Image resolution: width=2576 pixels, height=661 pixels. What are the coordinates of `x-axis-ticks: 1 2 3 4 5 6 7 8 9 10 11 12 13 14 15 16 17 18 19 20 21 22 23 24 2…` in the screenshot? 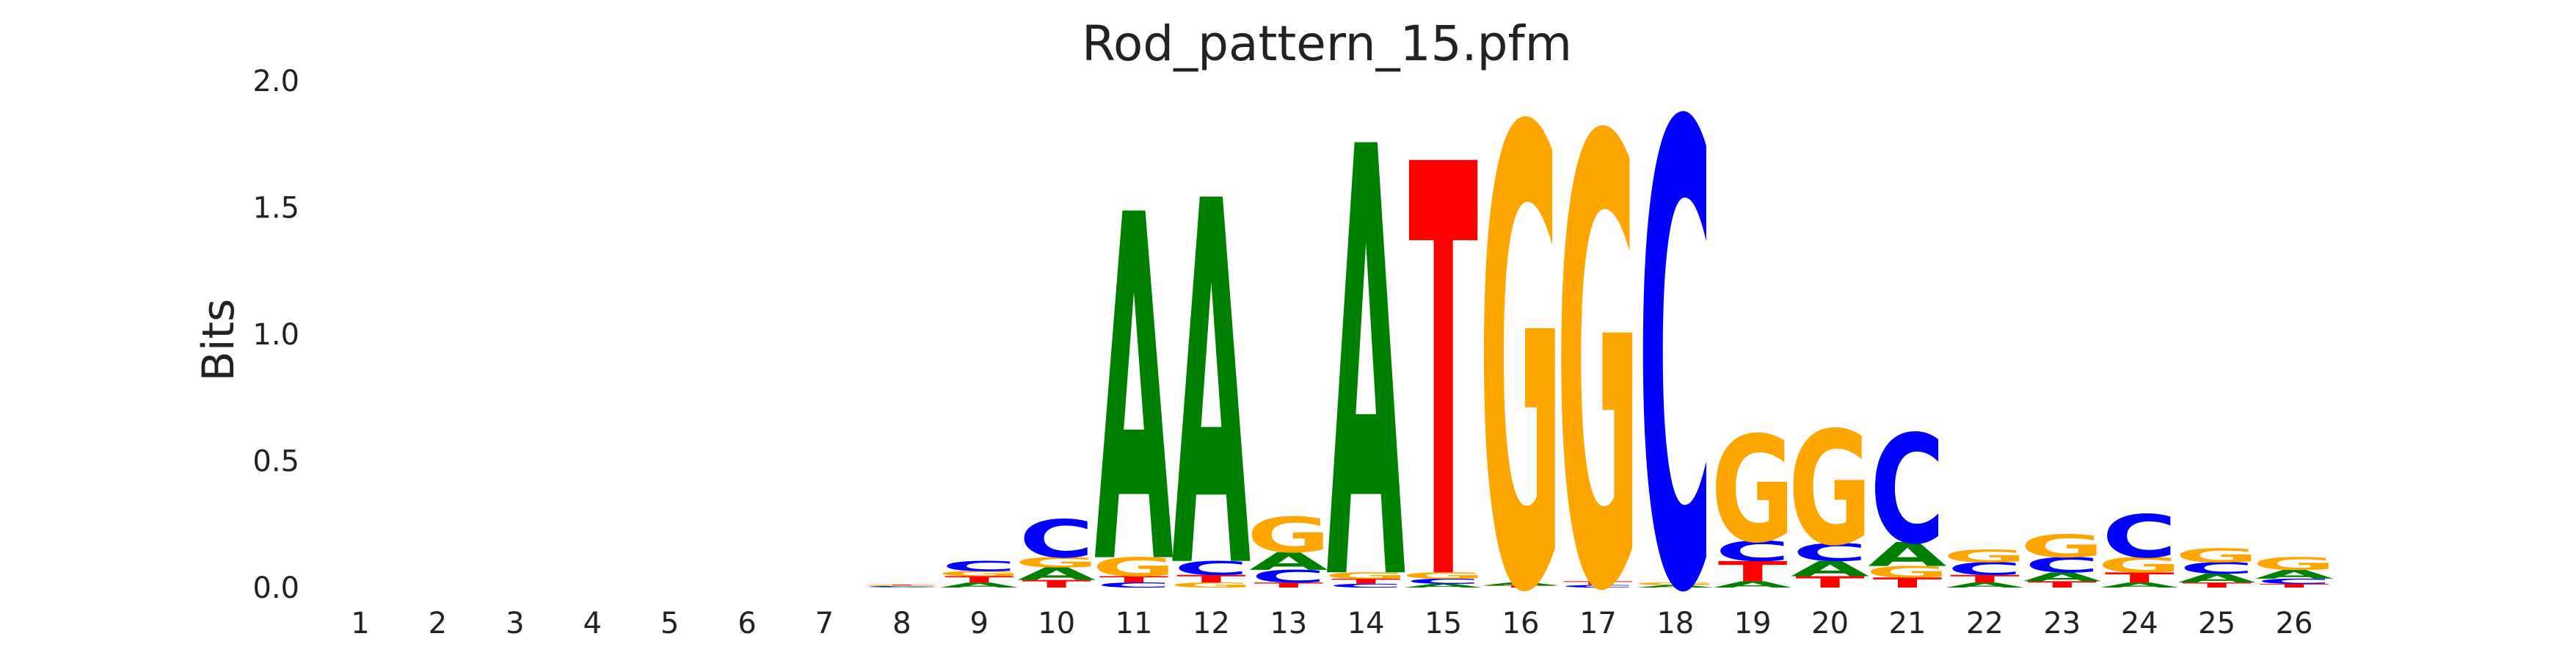 It's located at (1332, 623).